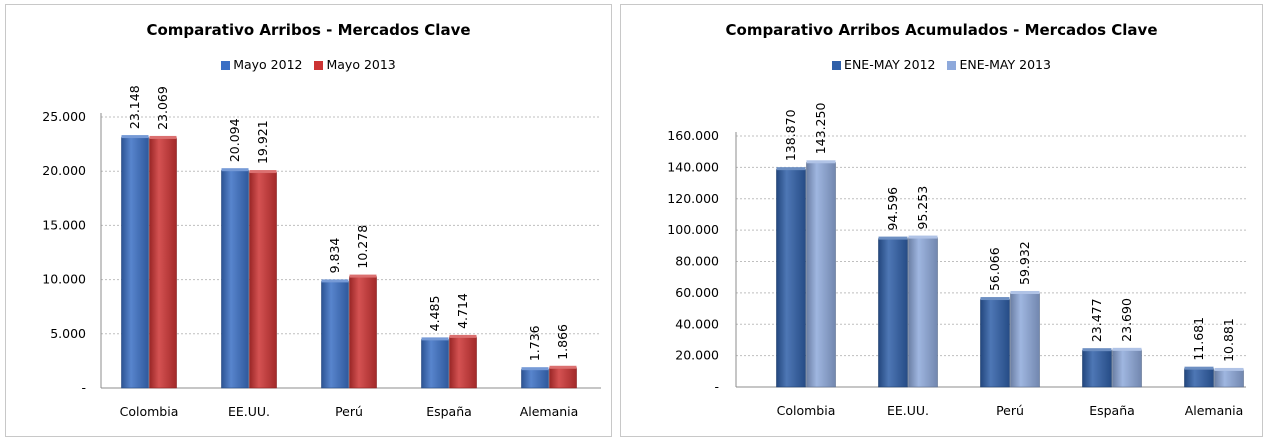 This screenshot has height=443, width=1269. I want to click on data-label: 59.932, so click(1024, 263).